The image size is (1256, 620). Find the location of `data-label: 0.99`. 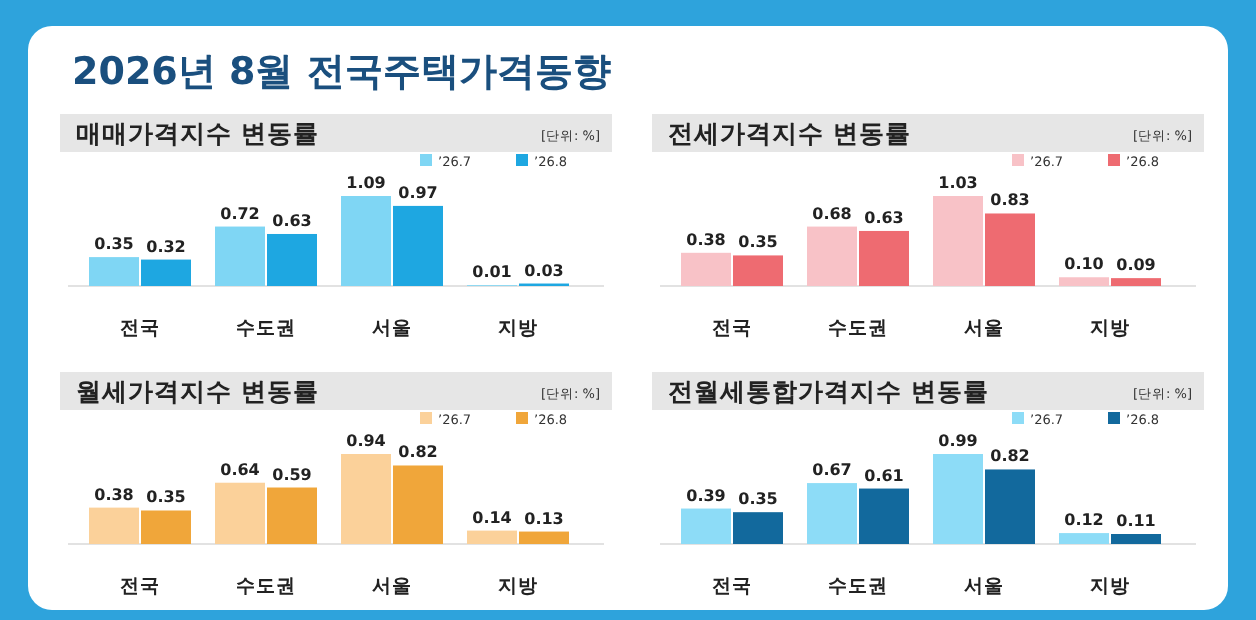

data-label: 0.99 is located at coordinates (958, 441).